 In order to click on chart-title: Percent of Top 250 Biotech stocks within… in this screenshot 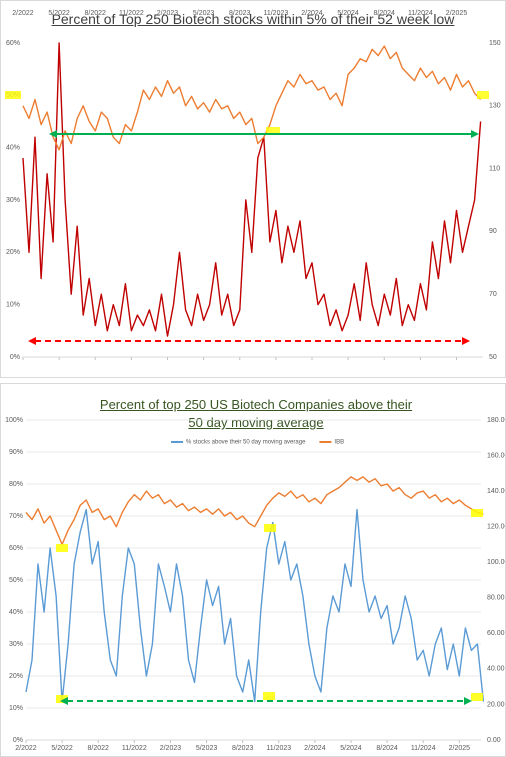, I will do `click(253, 19)`.